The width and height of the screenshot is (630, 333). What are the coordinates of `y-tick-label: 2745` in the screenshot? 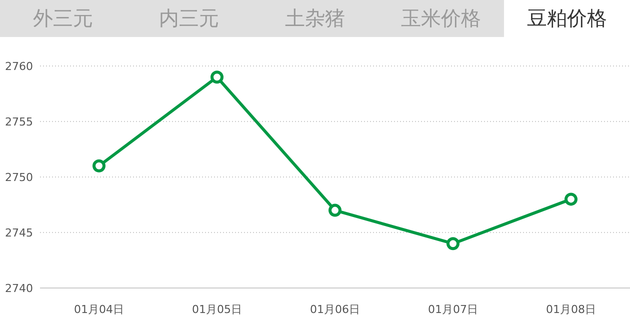 It's located at (19, 233).